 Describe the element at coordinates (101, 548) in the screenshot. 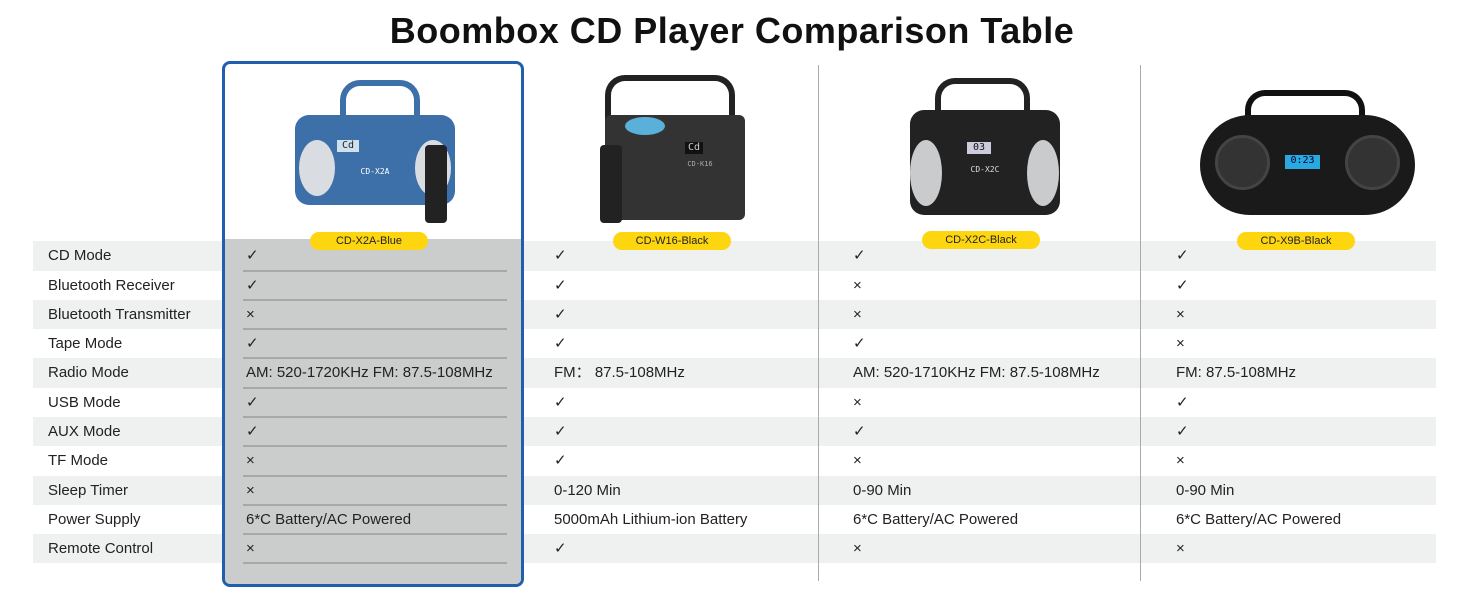

I see `row-label: Remote Control` at that location.